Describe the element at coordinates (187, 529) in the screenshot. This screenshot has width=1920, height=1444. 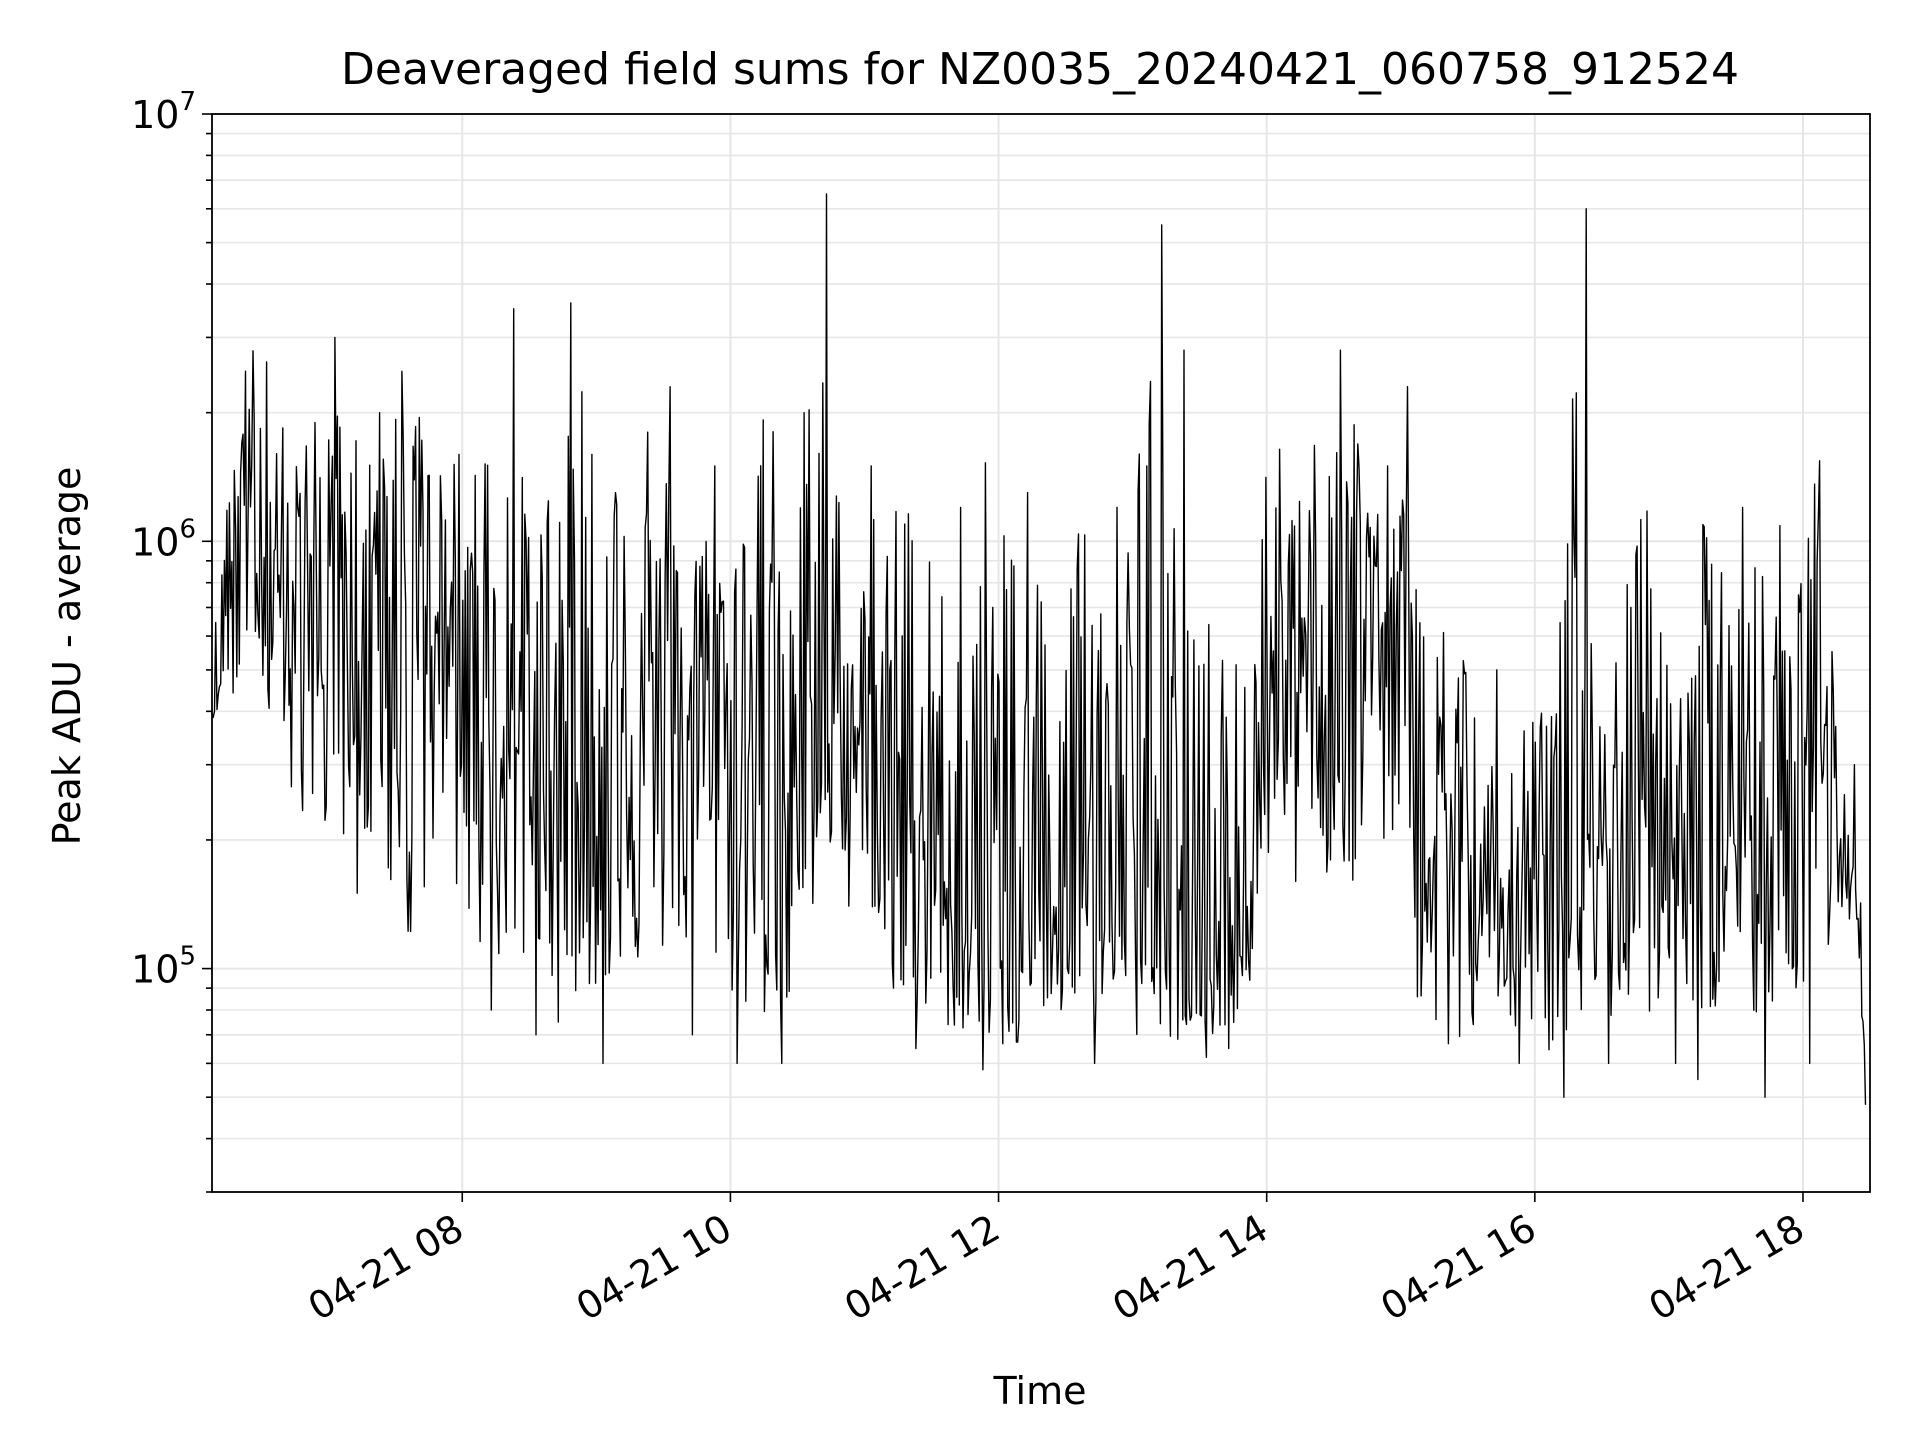
I see `y-tick-label-exponent: 6` at that location.